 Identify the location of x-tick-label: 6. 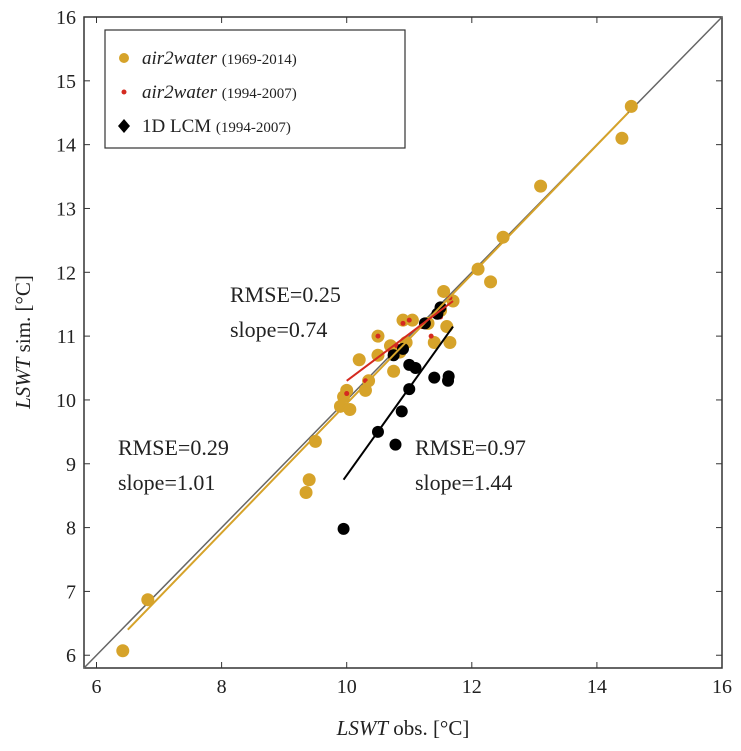
(97, 687).